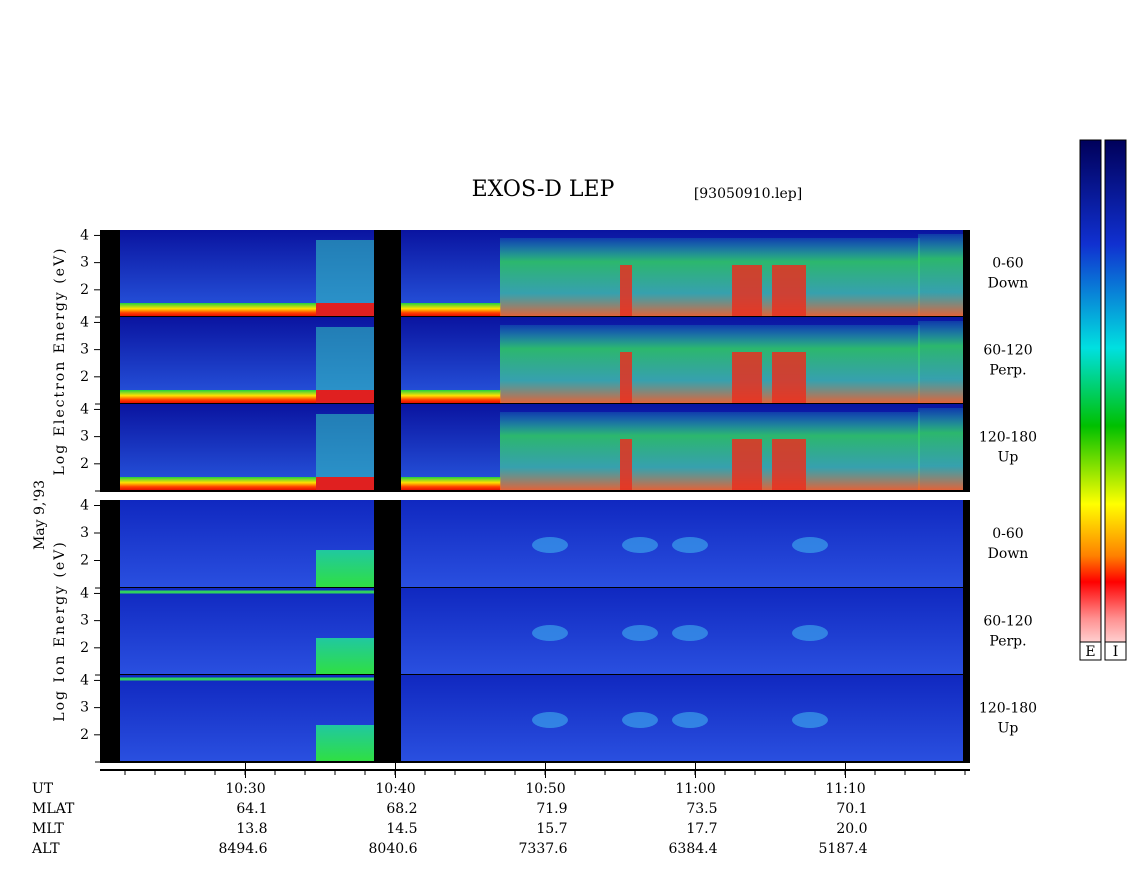  Describe the element at coordinates (695, 789) in the screenshot. I see `x-tick-label: 11:00` at that location.